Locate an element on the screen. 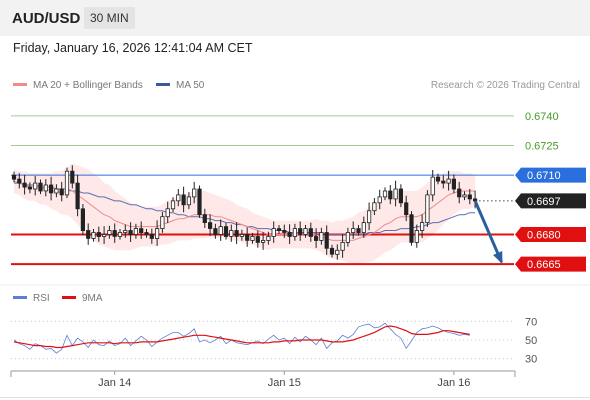 The width and height of the screenshot is (590, 400). ma20-swatch is located at coordinates (20, 84).